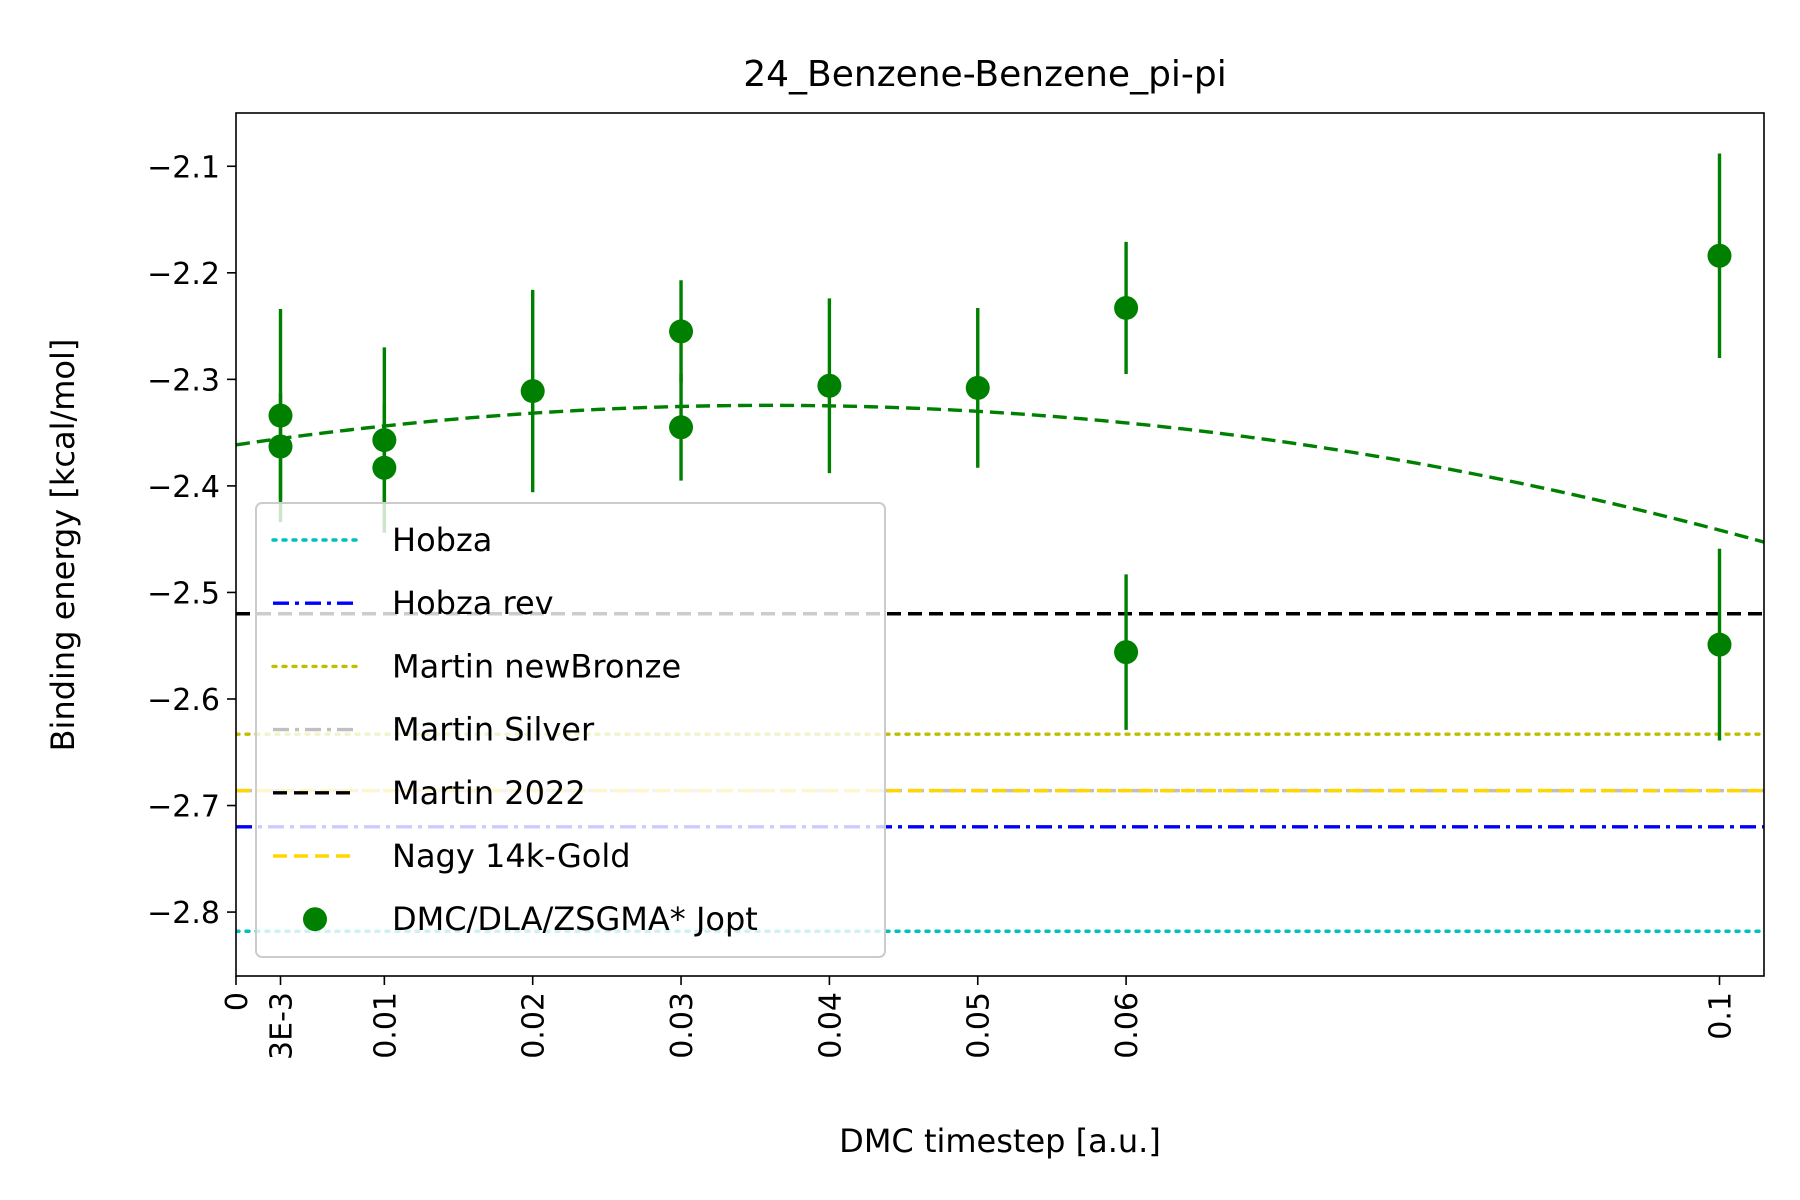  Describe the element at coordinates (682, 1025) in the screenshot. I see `x-tick-label: 0.03` at that location.